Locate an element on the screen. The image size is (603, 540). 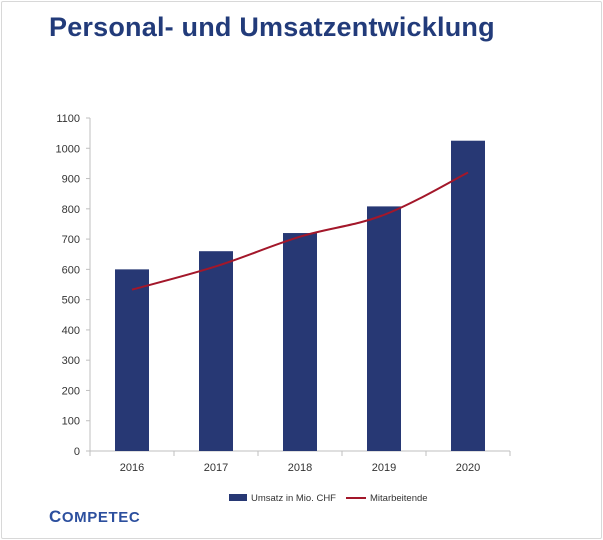
bar-umsatz-2018 is located at coordinates (300, 342).